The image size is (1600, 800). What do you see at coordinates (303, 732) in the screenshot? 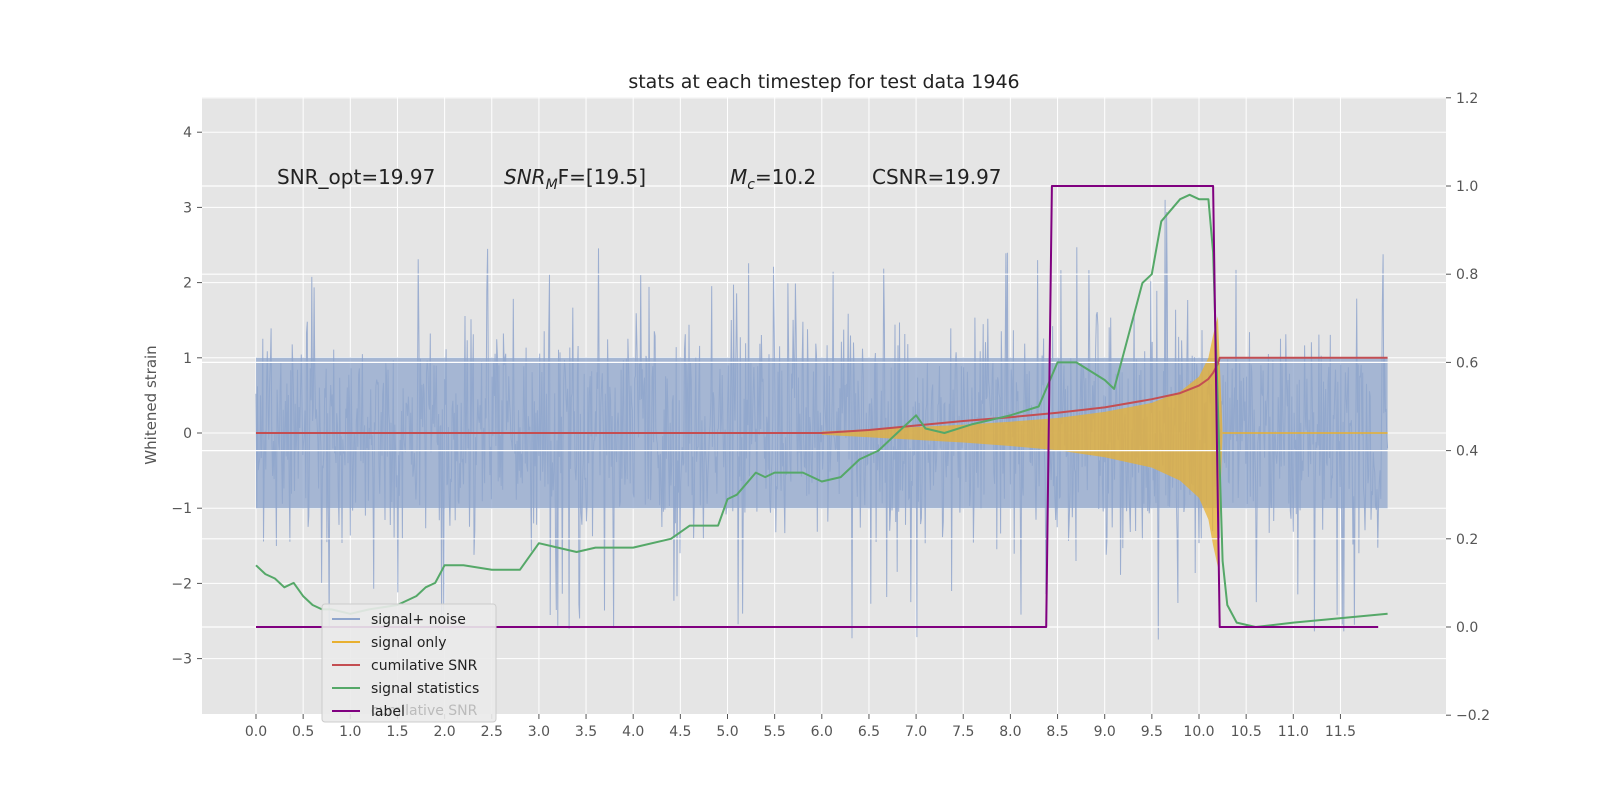
I see `x-tick-label: 0.5` at bounding box center [303, 732].